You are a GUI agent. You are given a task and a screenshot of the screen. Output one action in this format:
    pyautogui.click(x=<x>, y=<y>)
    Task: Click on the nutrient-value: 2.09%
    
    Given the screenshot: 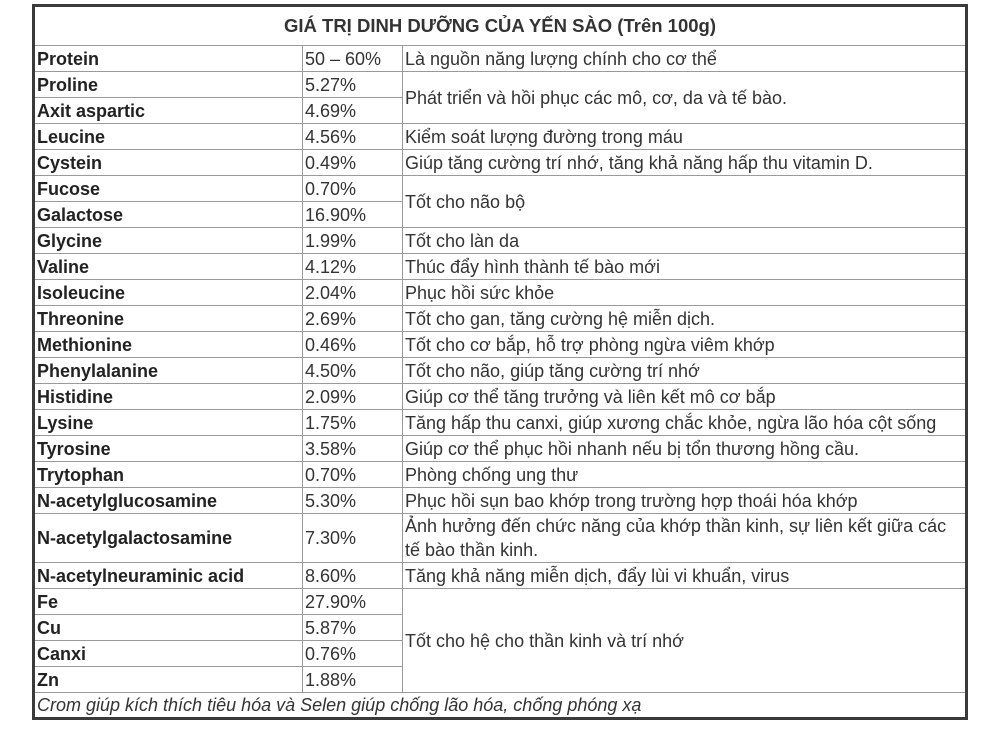 What is the action you would take?
    pyautogui.click(x=352, y=396)
    